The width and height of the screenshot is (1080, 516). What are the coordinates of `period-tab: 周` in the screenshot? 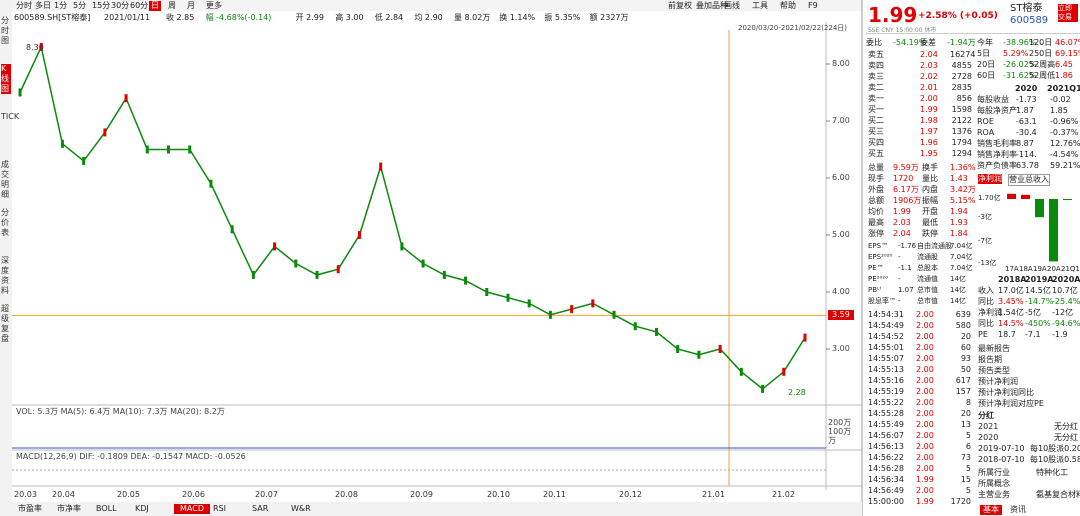 It's located at (172, 5).